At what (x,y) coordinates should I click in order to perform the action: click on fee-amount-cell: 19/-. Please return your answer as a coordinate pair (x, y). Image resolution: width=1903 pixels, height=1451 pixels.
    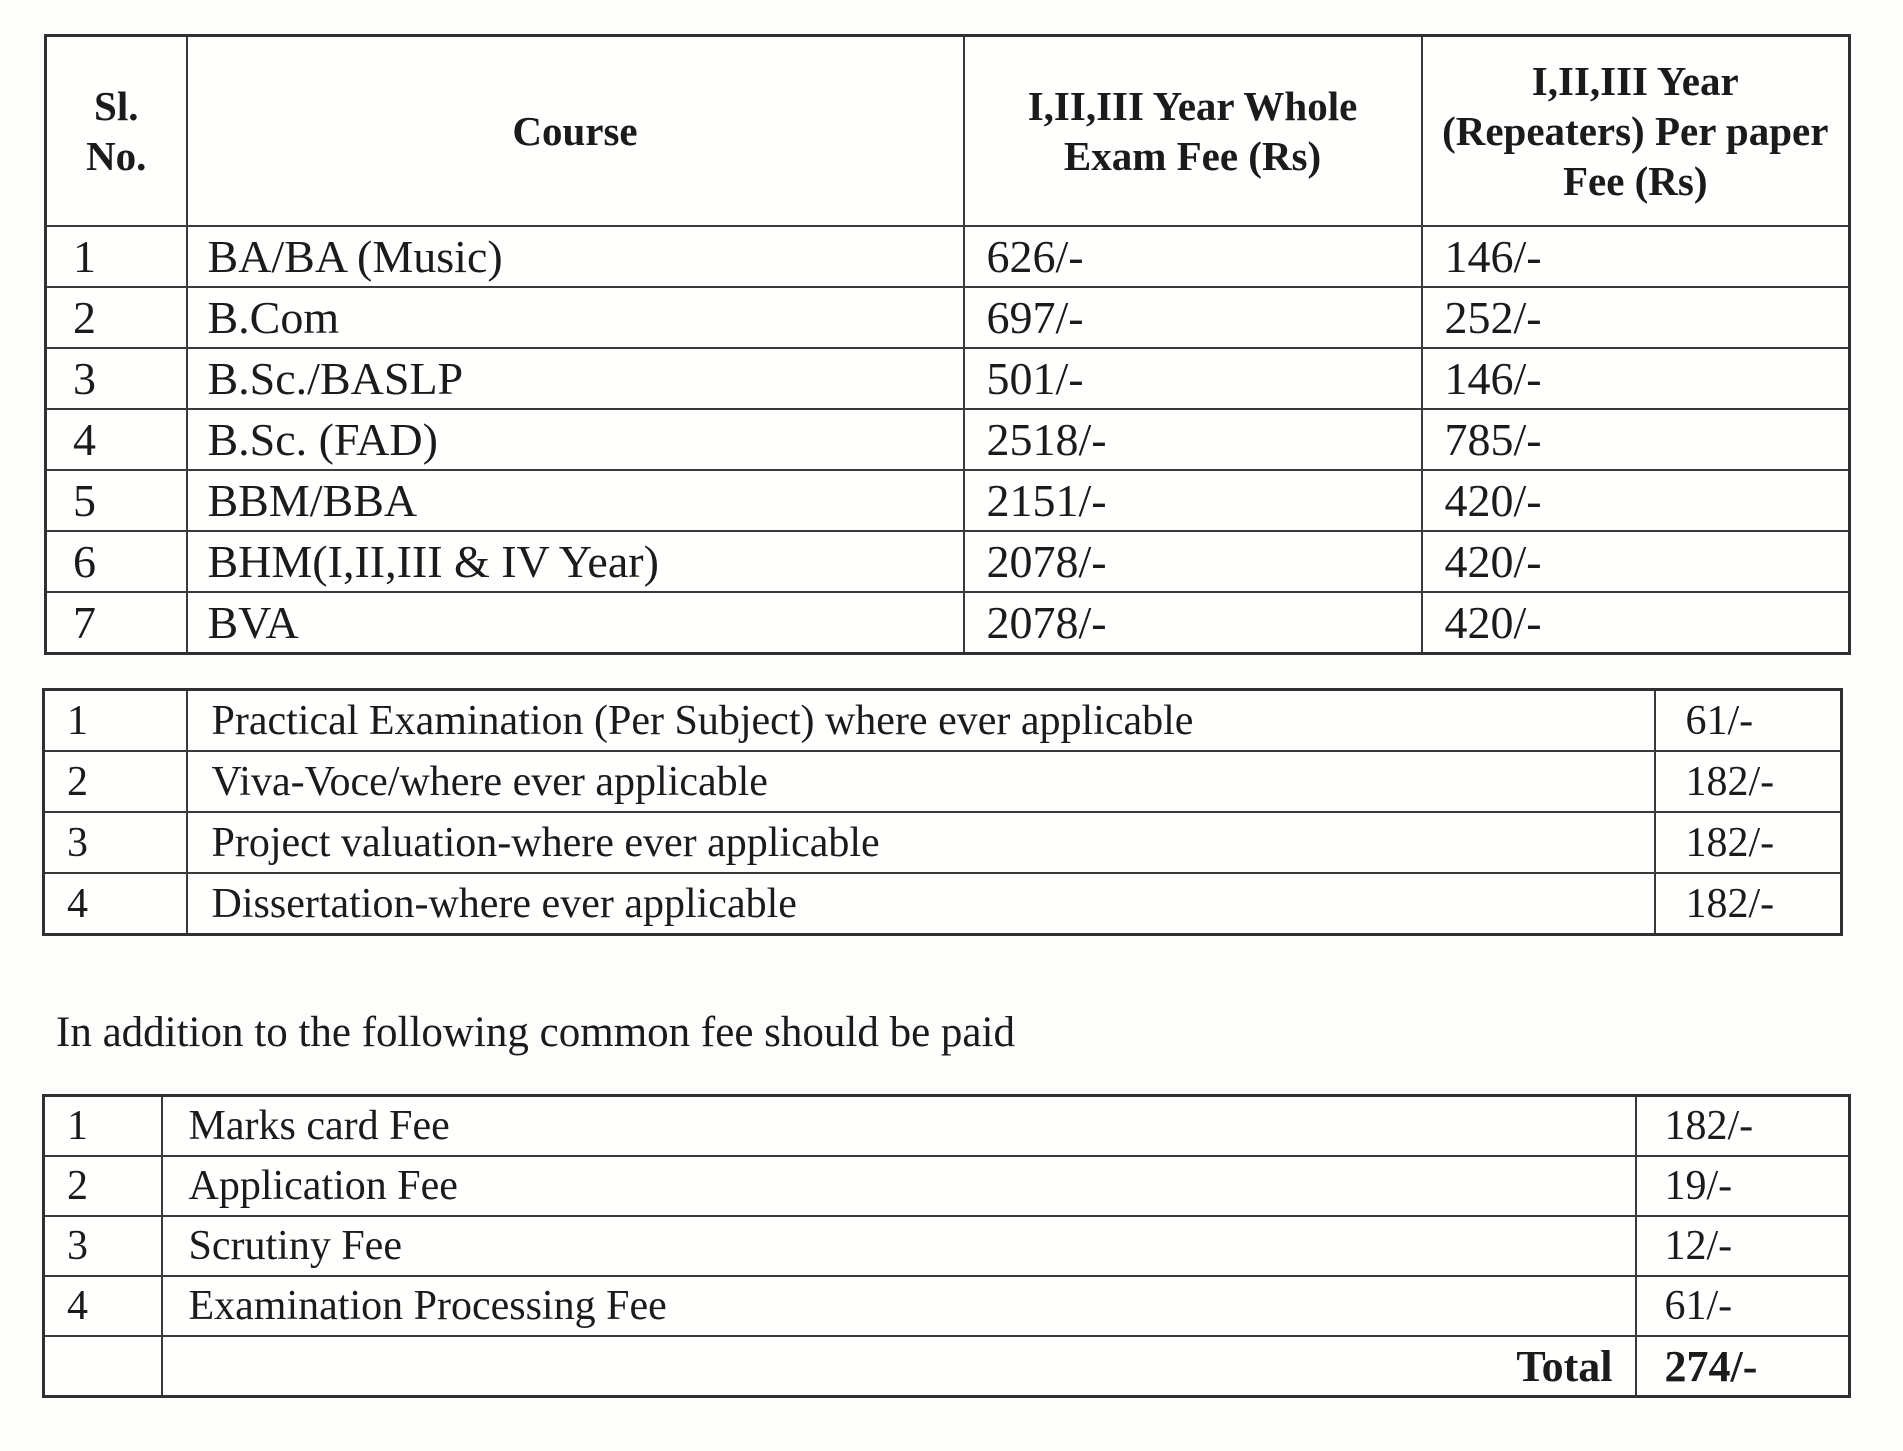
    Looking at the image, I should click on (1742, 1186).